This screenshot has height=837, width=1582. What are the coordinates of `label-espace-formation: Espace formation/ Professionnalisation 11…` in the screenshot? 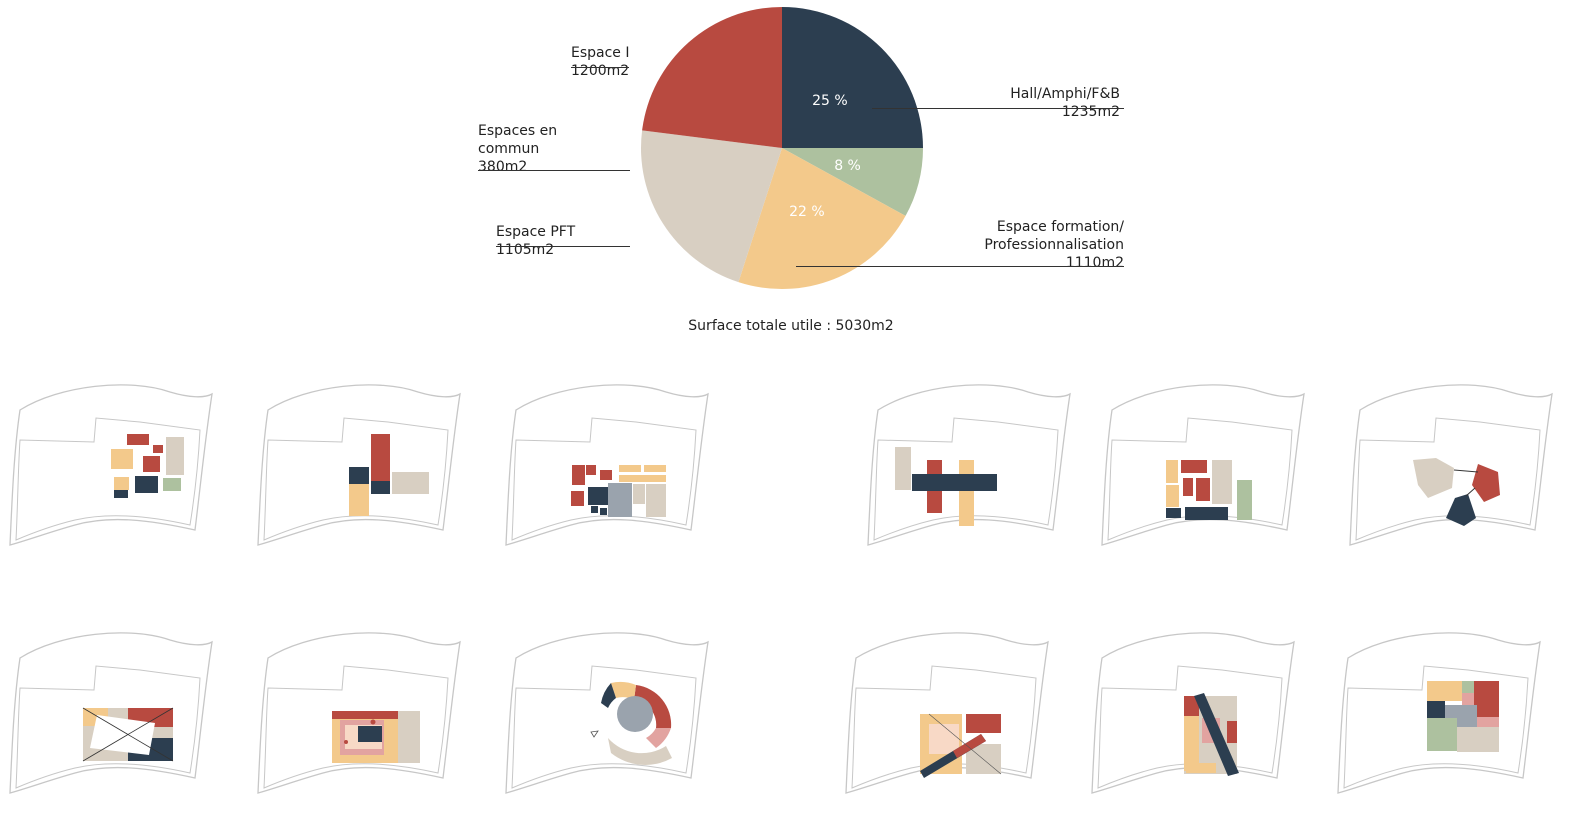 It's located at (1054, 245).